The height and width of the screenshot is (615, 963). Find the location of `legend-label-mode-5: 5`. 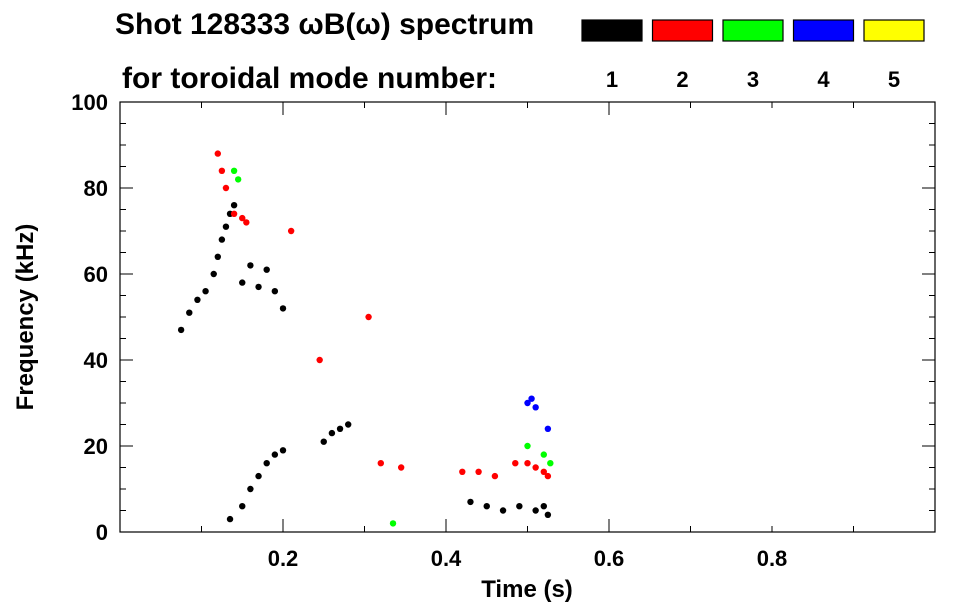

legend-label-mode-5: 5 is located at coordinates (894, 79).